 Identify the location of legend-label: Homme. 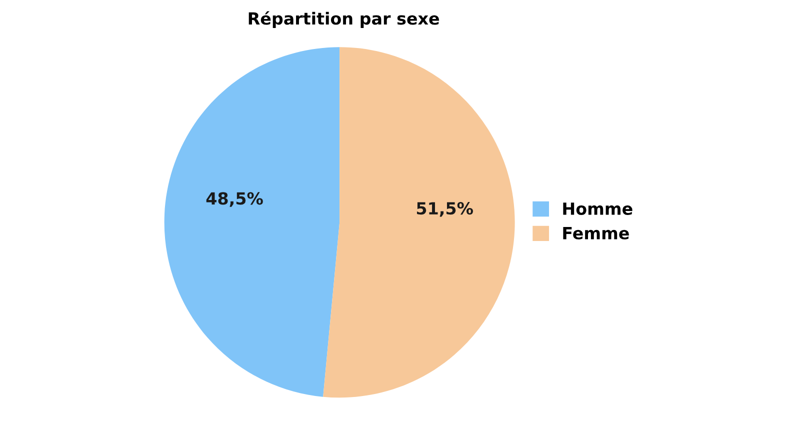
(597, 208).